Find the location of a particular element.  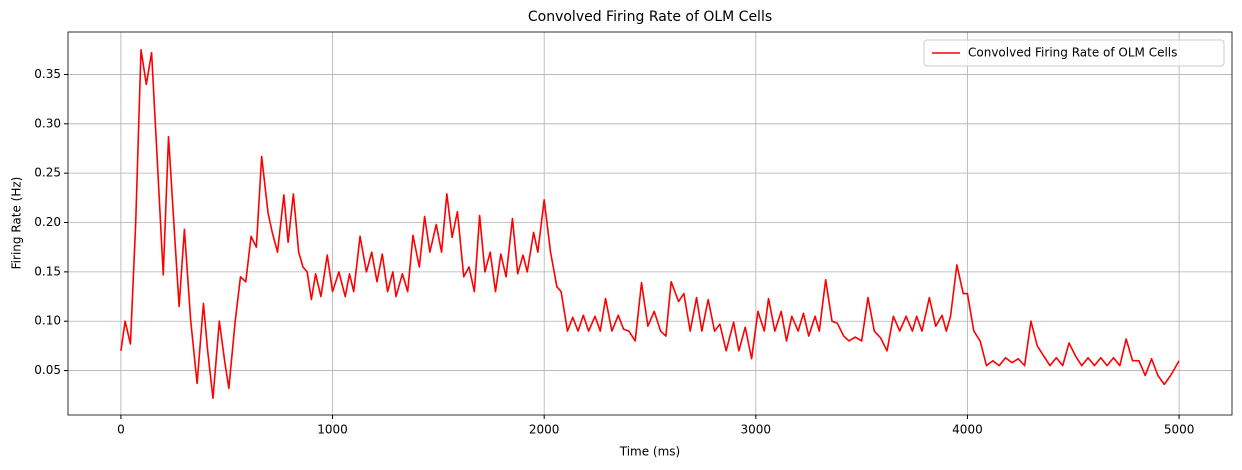

legend-box is located at coordinates (1074, 53).